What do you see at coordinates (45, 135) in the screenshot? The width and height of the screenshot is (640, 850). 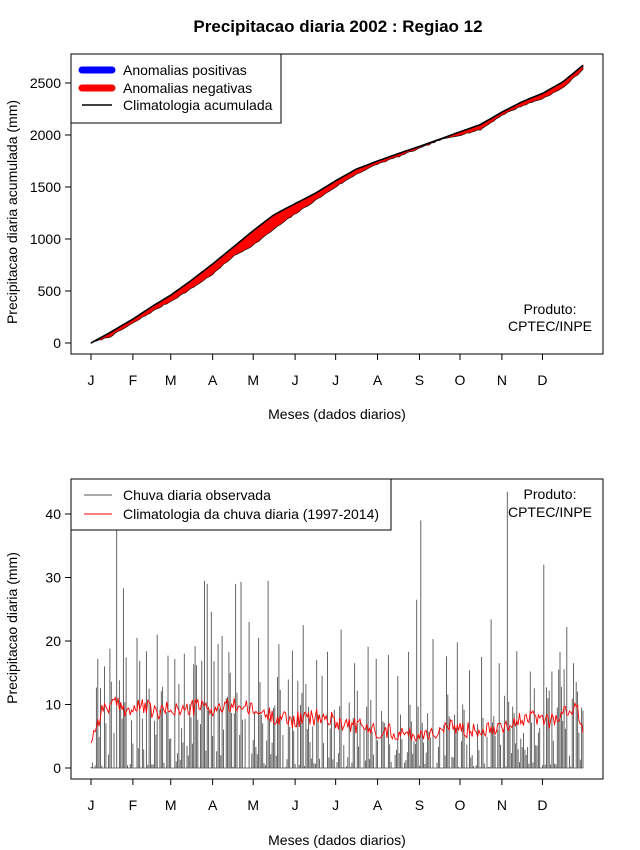 I see `y-tick-label: 2000` at bounding box center [45, 135].